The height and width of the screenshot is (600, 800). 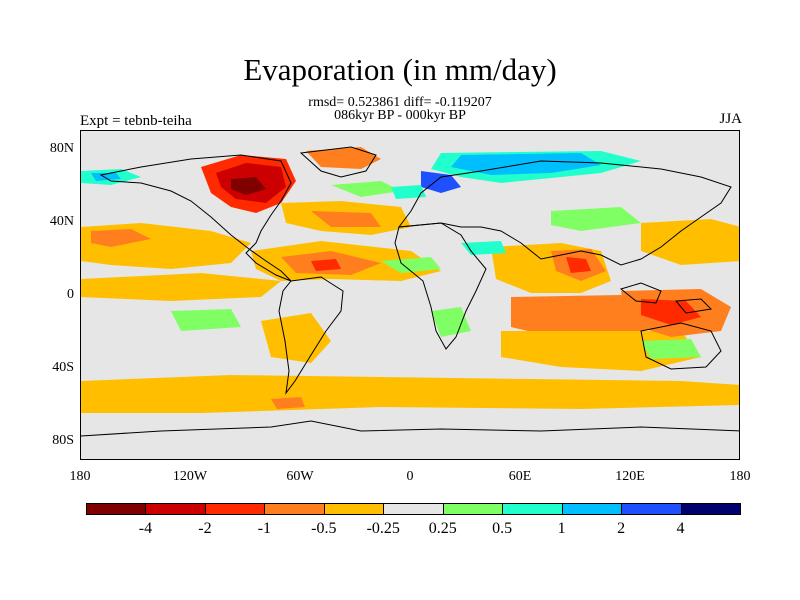 What do you see at coordinates (410, 428) in the screenshot?
I see `coast-antarctica` at bounding box center [410, 428].